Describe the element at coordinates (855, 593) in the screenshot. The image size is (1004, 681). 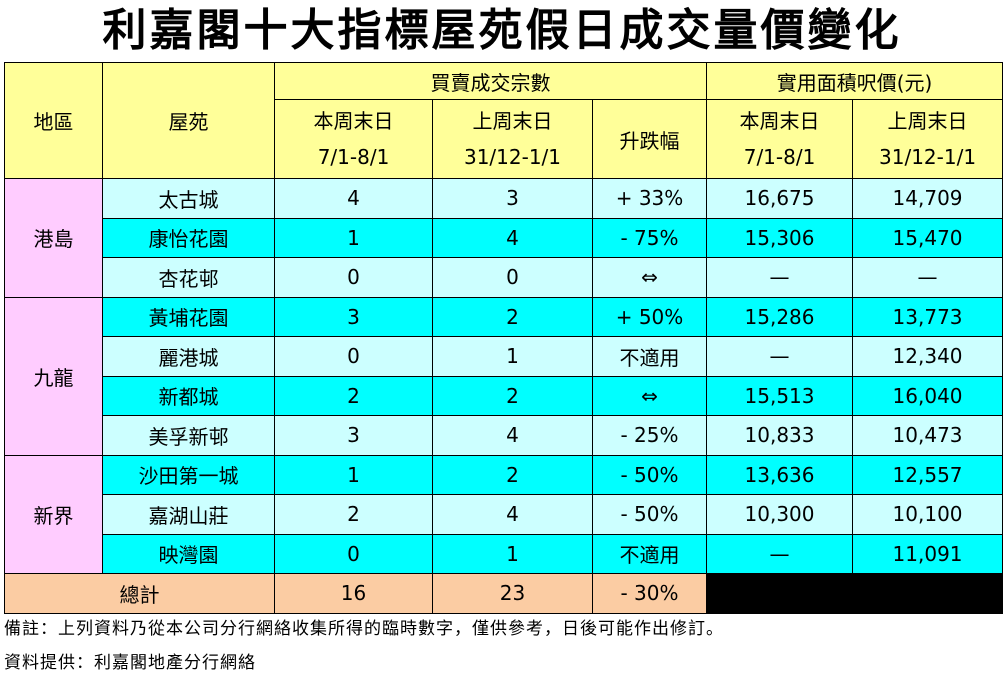
I see `total-filler` at that location.